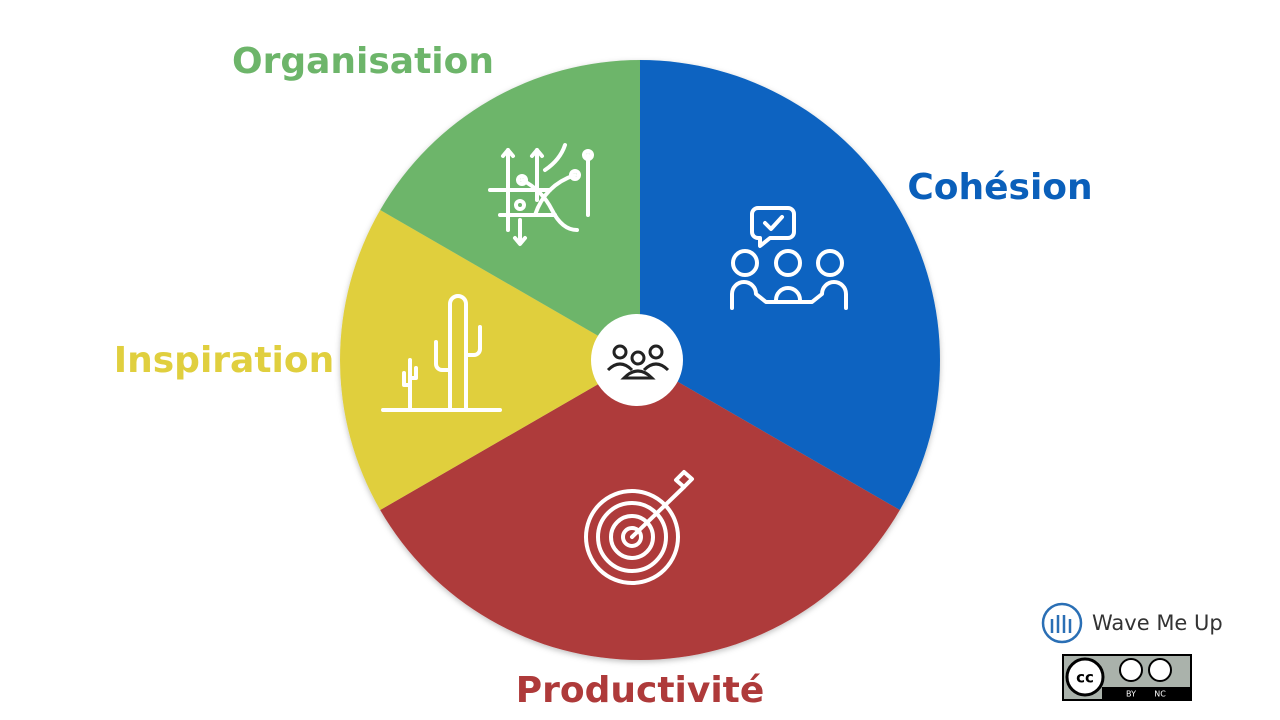 Image resolution: width=1280 pixels, height=720 pixels. Describe the element at coordinates (999, 187) in the screenshot. I see `label-cohesion: Cohésion` at that location.